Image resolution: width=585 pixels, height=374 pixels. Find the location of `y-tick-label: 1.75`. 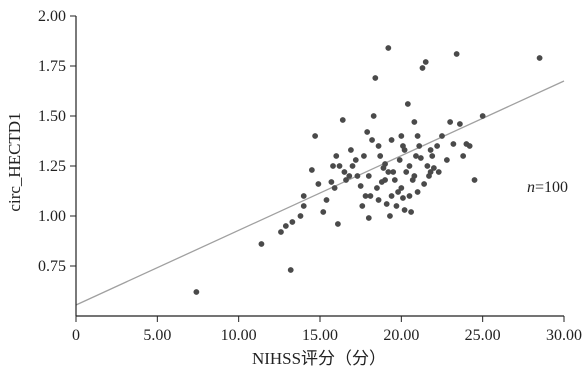

y-tick-label: 1.75 is located at coordinates (52, 66).